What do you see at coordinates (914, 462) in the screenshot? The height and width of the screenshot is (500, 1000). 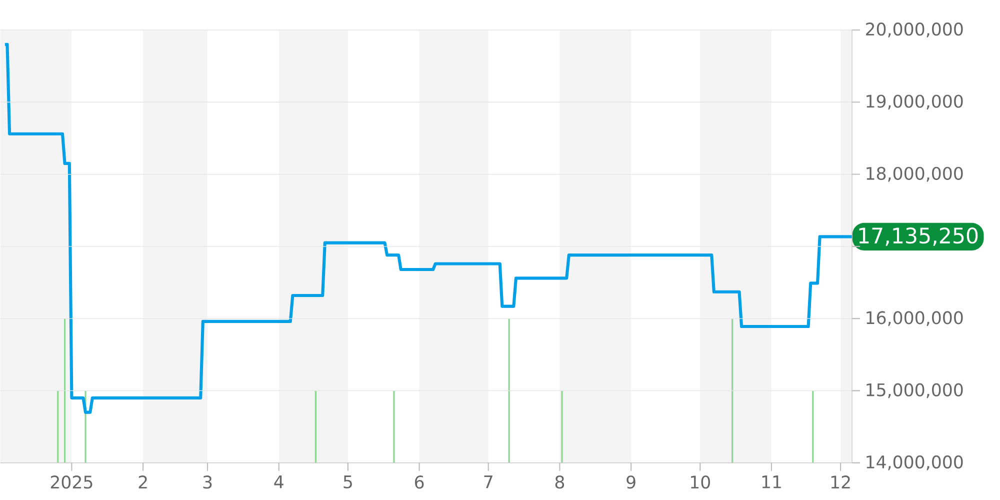 I see `y-tick-label: 14,000,000` at bounding box center [914, 462].